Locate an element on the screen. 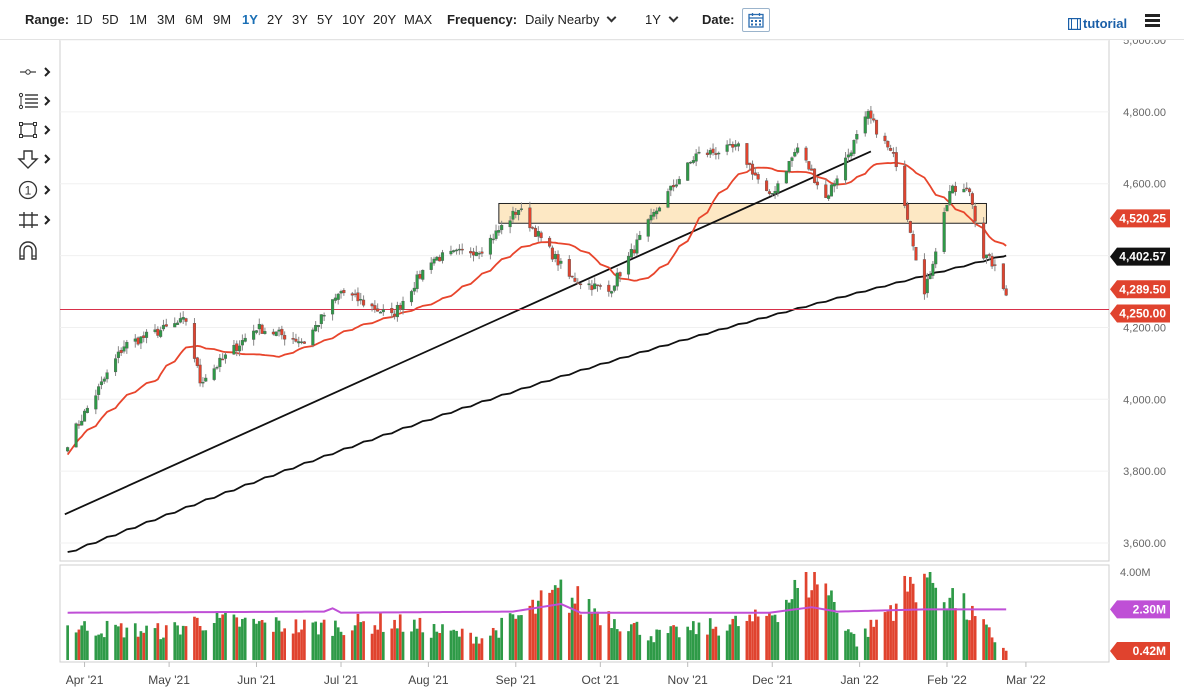 Image resolution: width=1184 pixels, height=692 pixels. range-5d: 5D is located at coordinates (110, 19).